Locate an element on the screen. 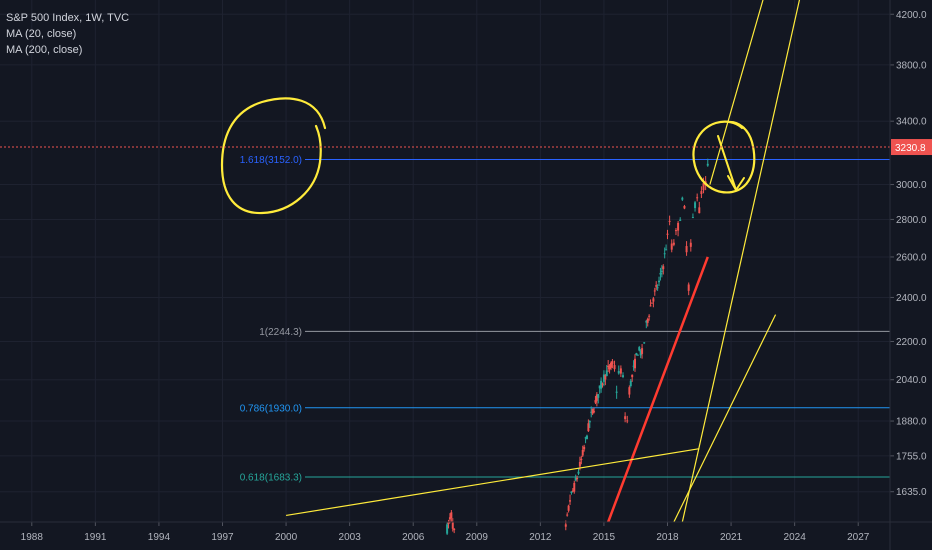 The height and width of the screenshot is (550, 932). x-tick-label: 2000 is located at coordinates (286, 537).